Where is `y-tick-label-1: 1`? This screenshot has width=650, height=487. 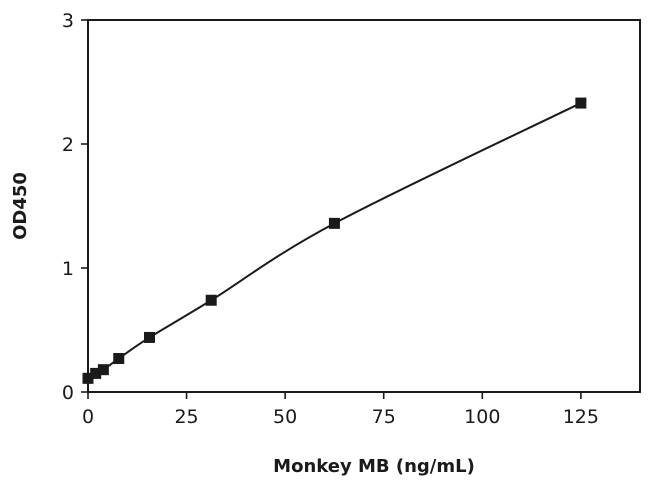 y-tick-label-1: 1 is located at coordinates (68, 269).